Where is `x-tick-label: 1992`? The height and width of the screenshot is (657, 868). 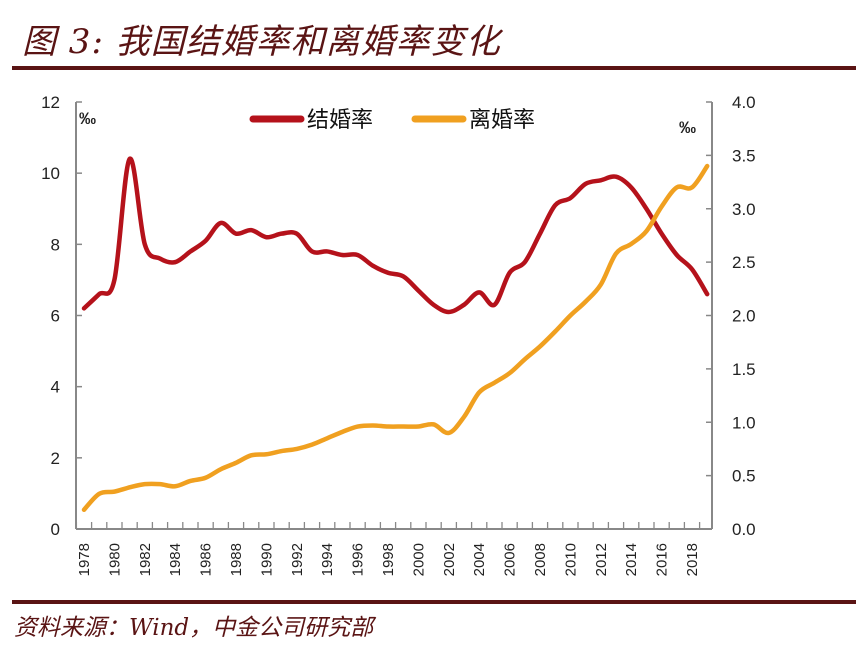
x-tick-label: 1992 is located at coordinates (297, 559).